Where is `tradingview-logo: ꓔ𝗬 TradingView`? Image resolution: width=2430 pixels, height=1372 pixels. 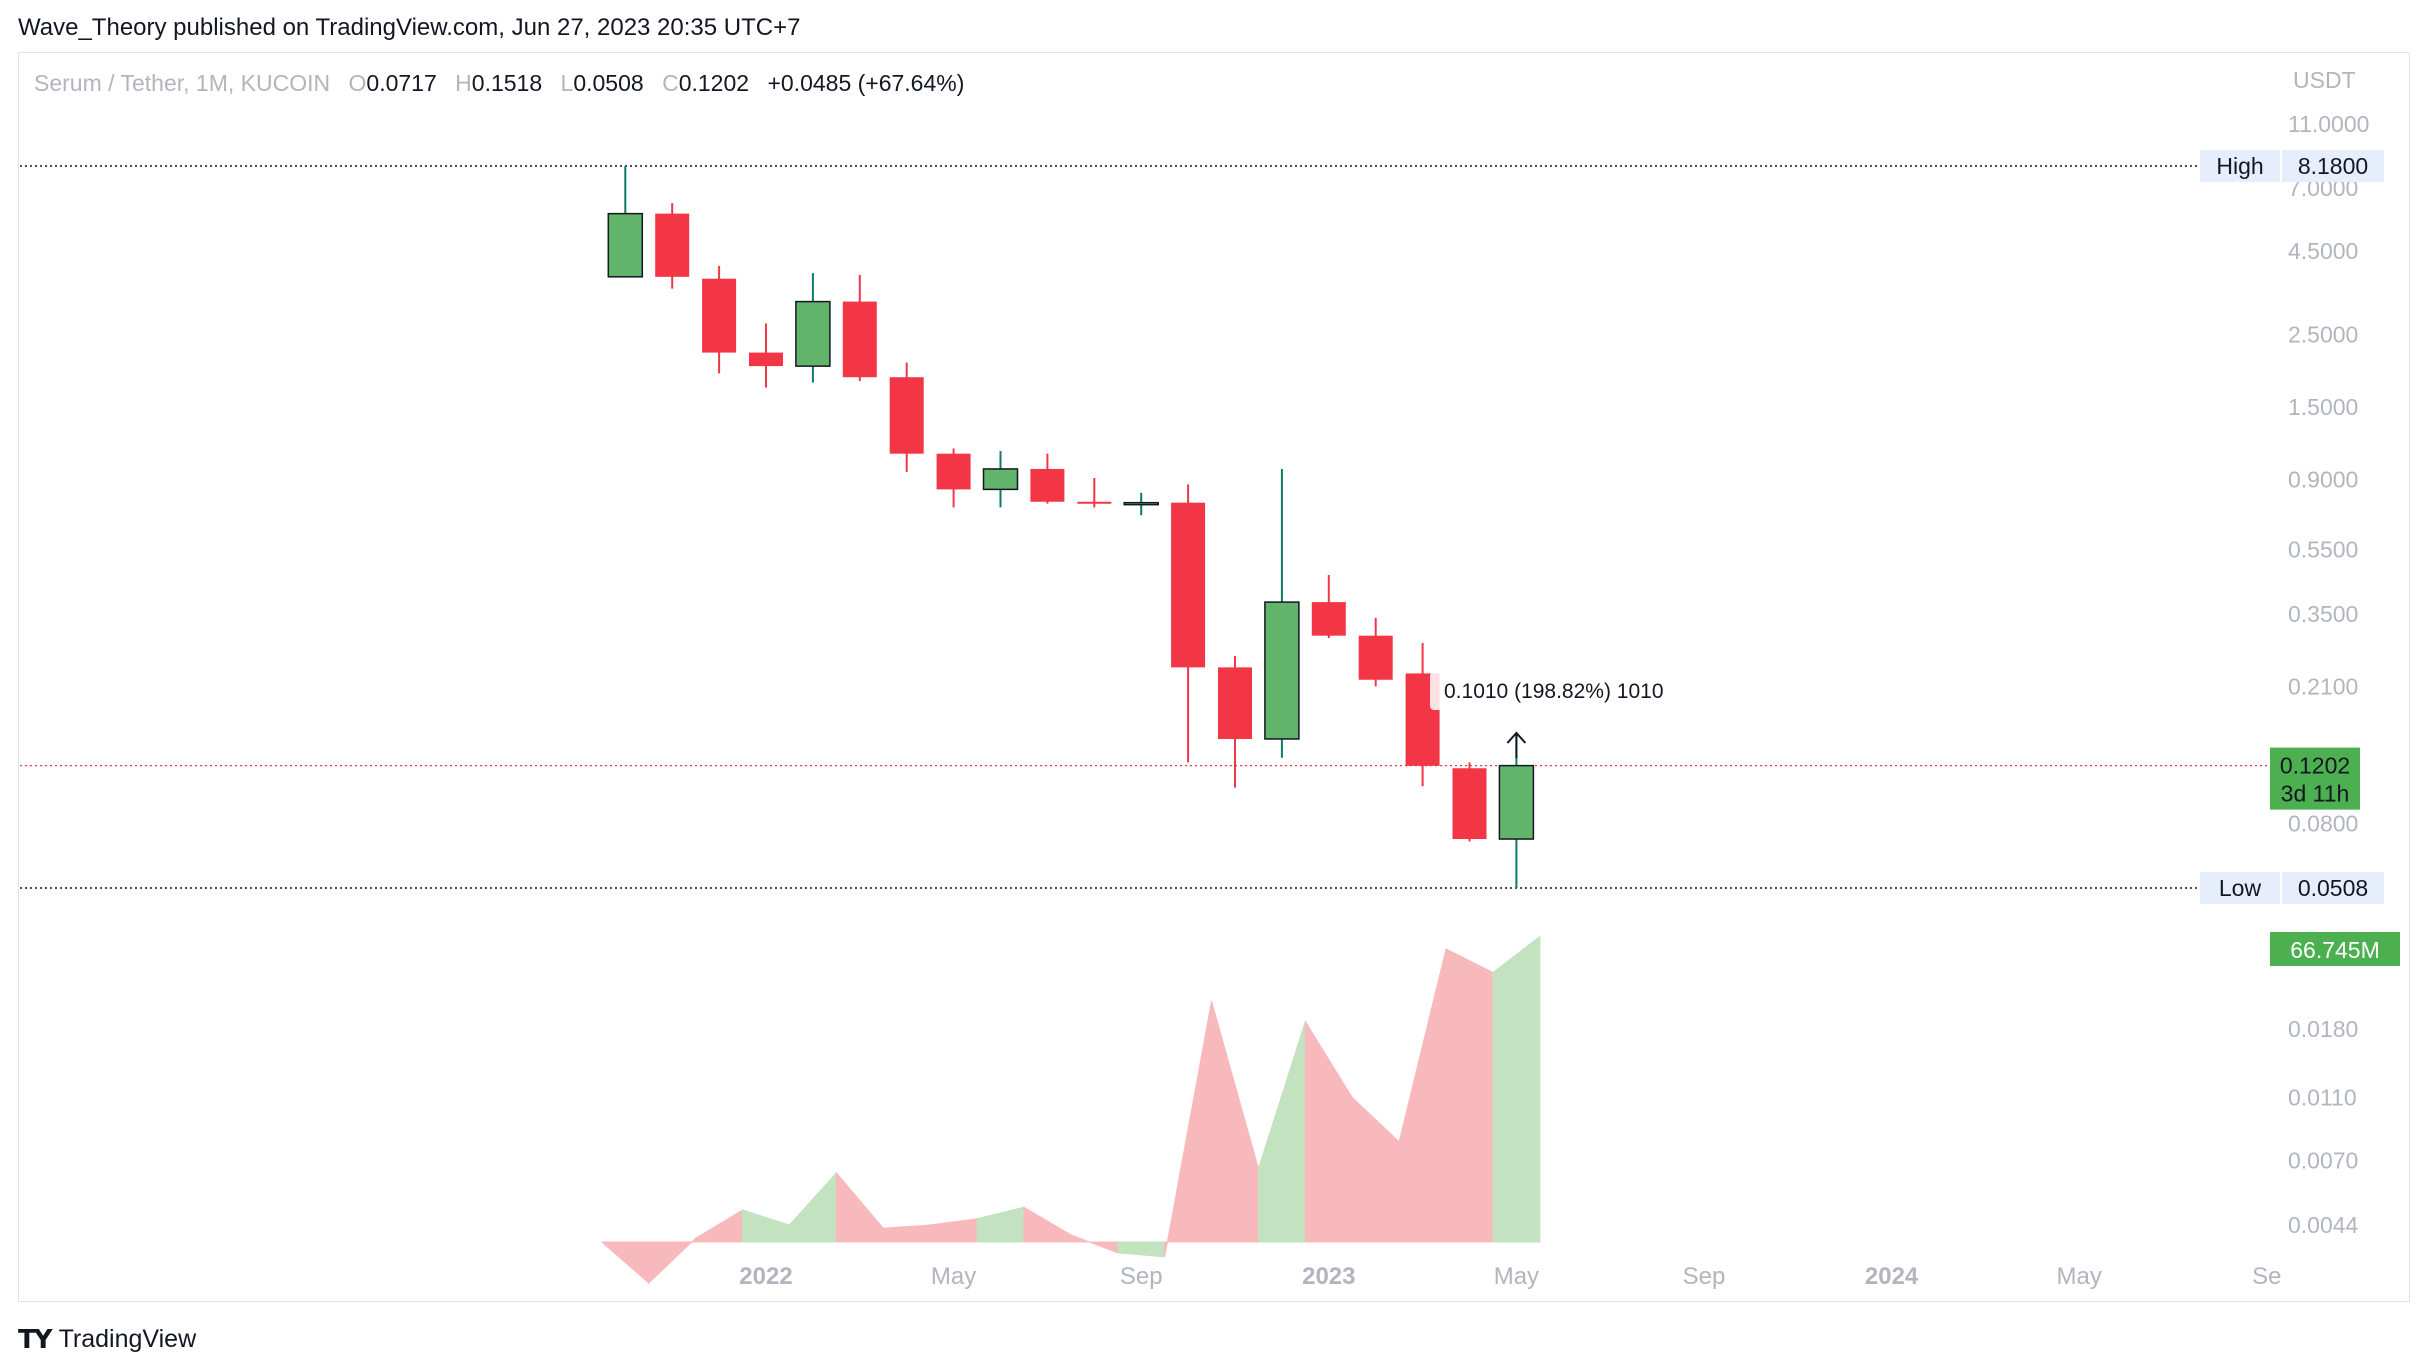
tradingview-logo: ꓔ𝗬 TradingView is located at coordinates (107, 1339).